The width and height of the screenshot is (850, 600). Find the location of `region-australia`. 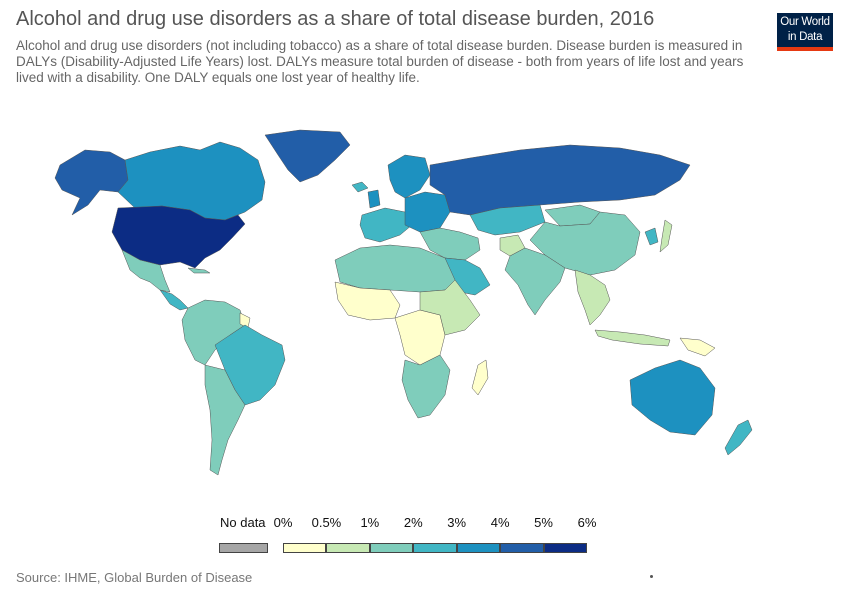

region-australia is located at coordinates (672, 397).